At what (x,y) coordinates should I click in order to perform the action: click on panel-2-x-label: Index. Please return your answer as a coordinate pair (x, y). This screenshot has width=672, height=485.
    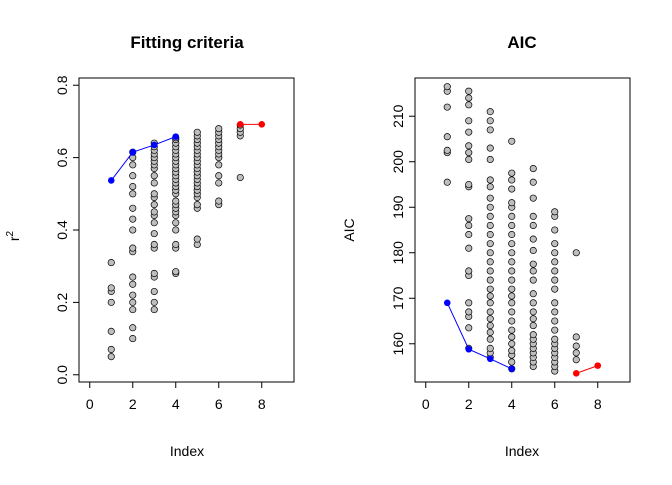
    Looking at the image, I should click on (522, 451).